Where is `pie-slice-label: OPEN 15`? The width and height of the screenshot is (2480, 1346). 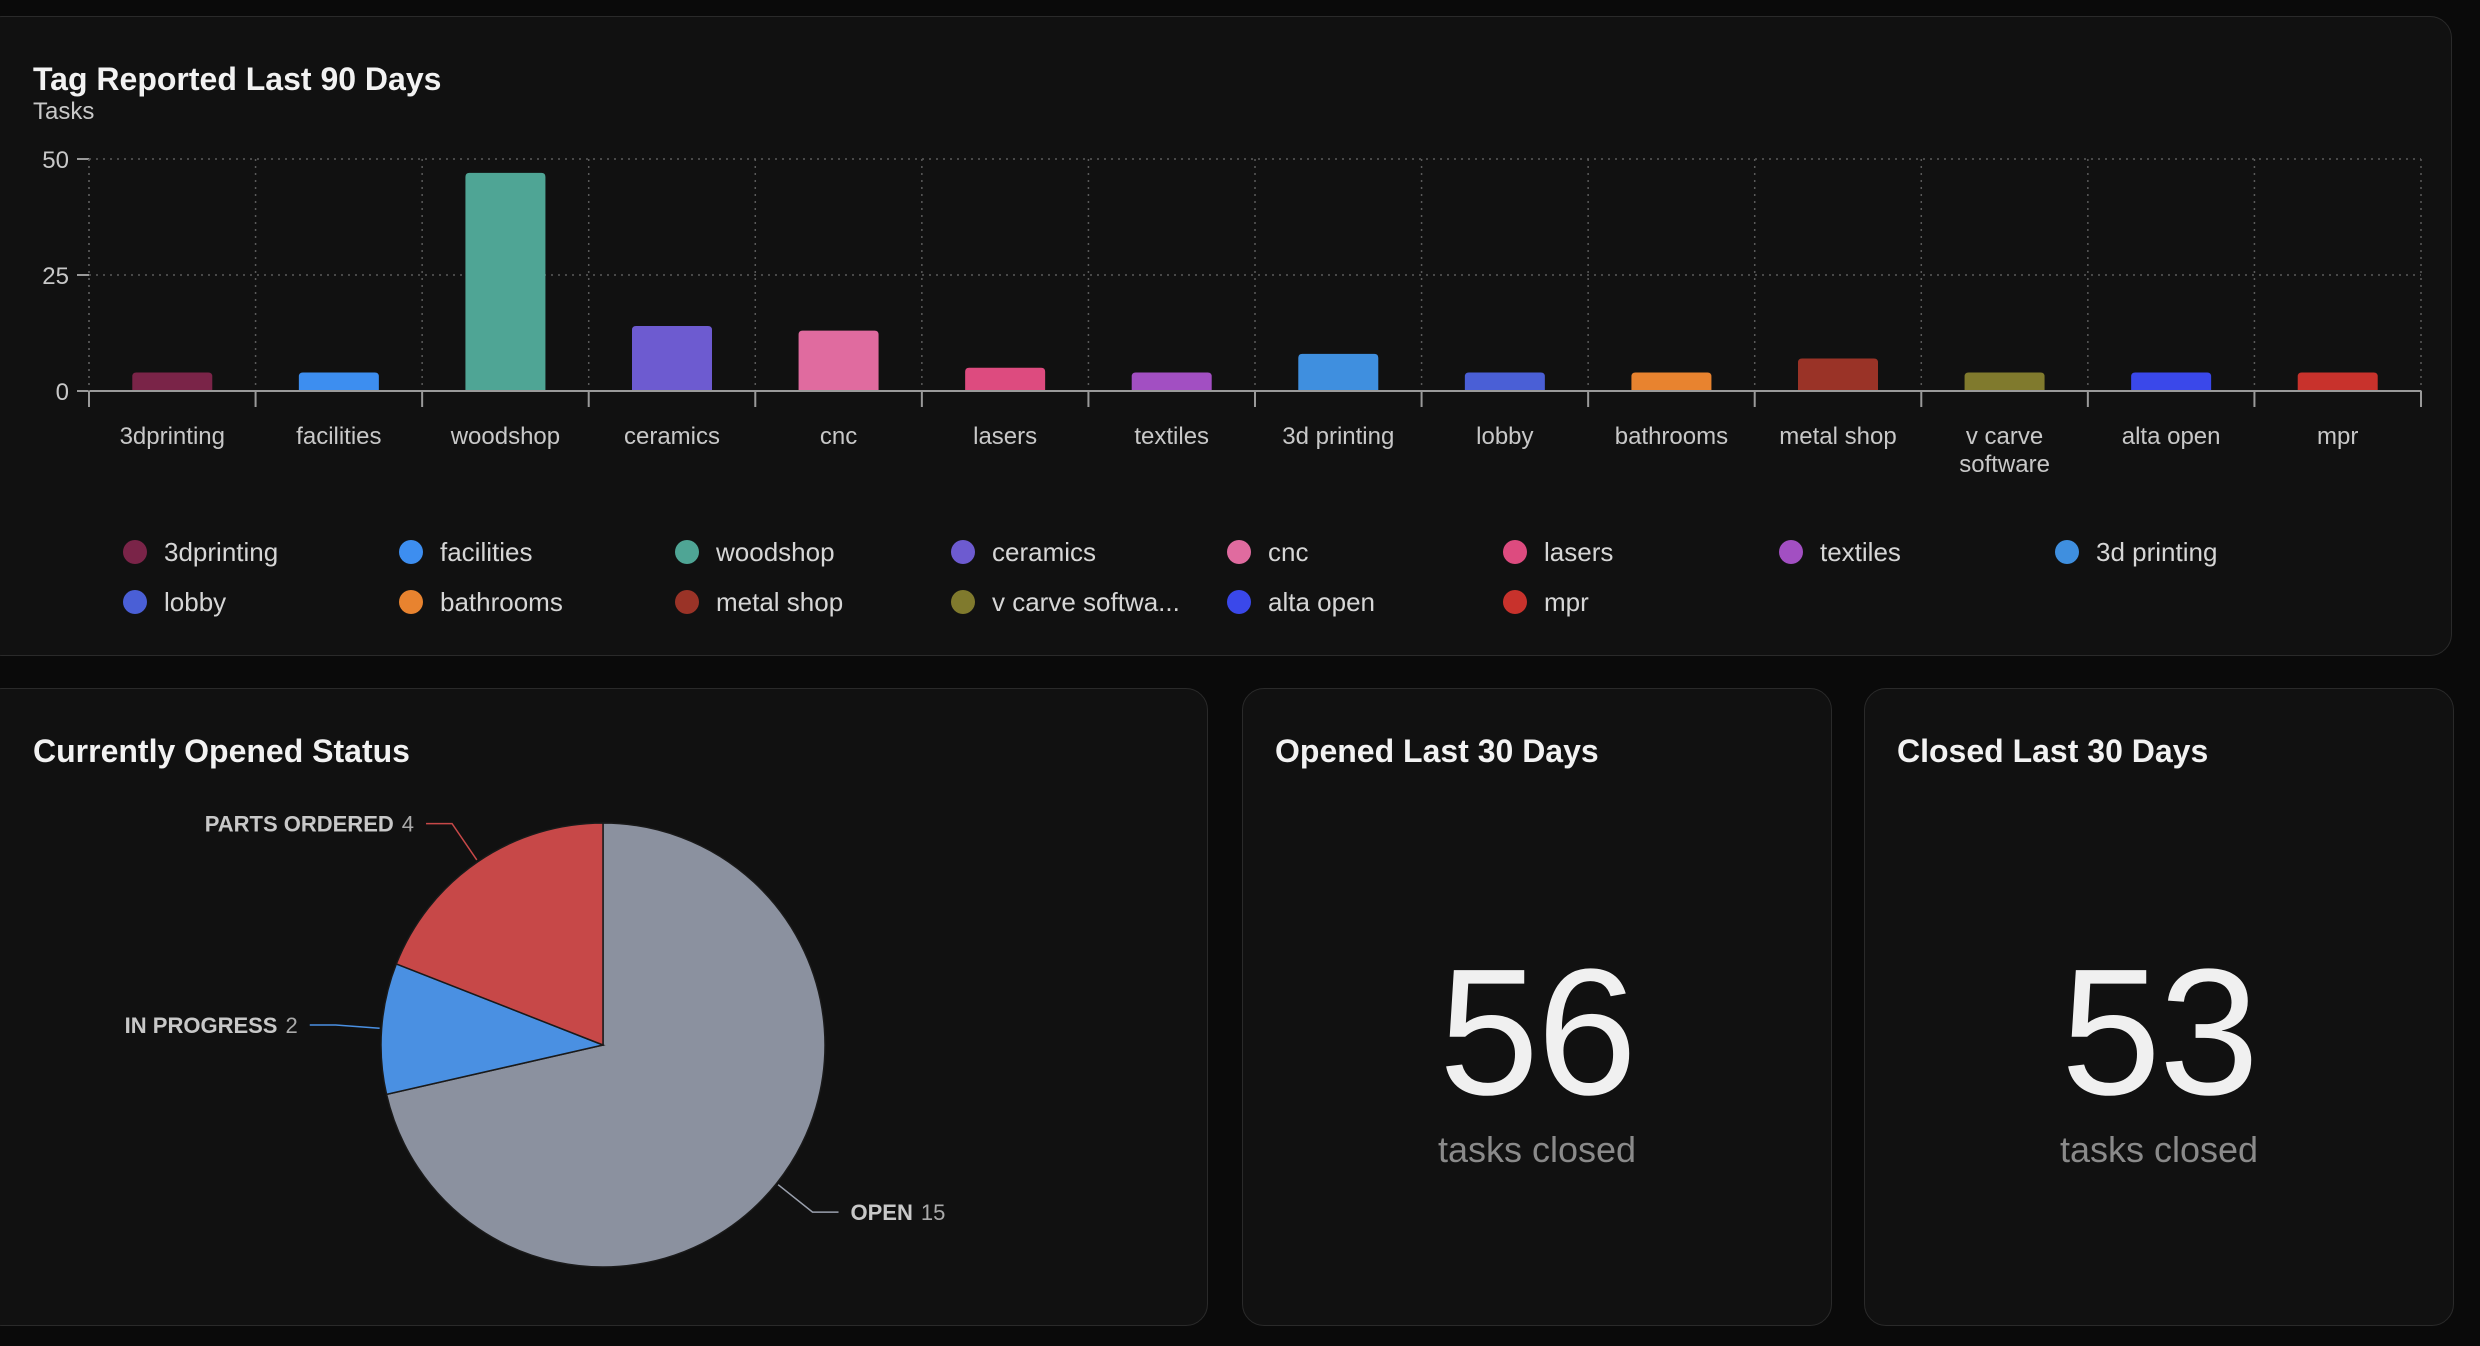 pie-slice-label: OPEN 15 is located at coordinates (898, 1212).